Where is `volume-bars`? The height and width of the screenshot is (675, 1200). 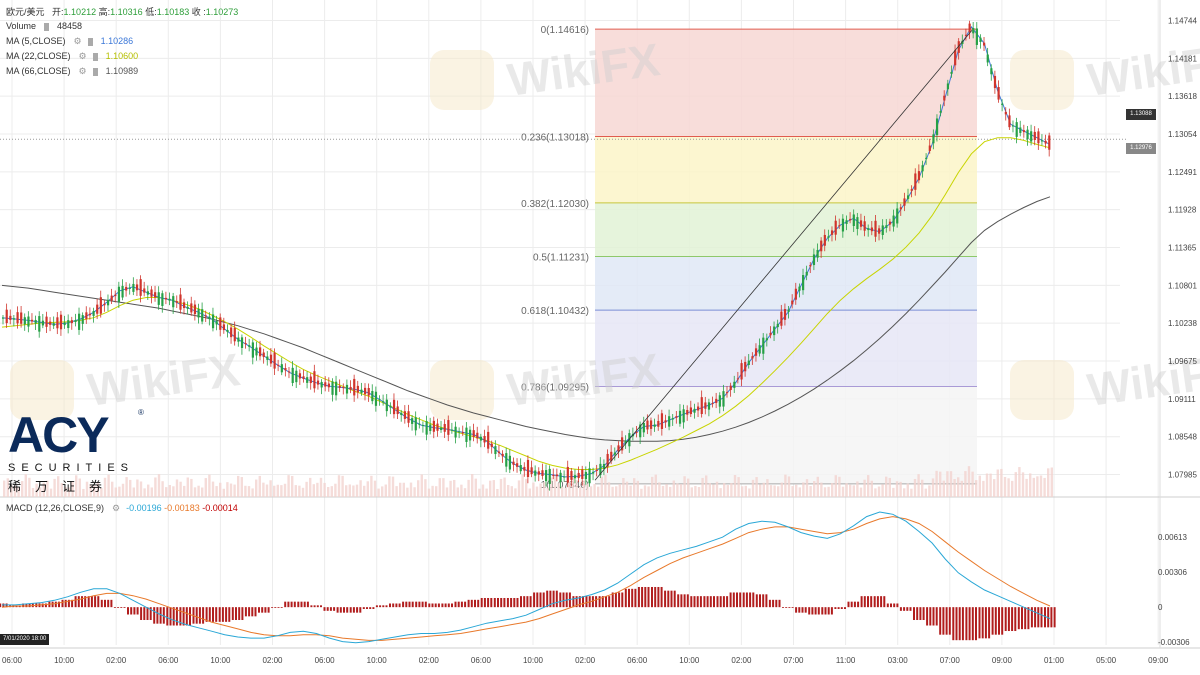
volume-bars is located at coordinates (528, 481).